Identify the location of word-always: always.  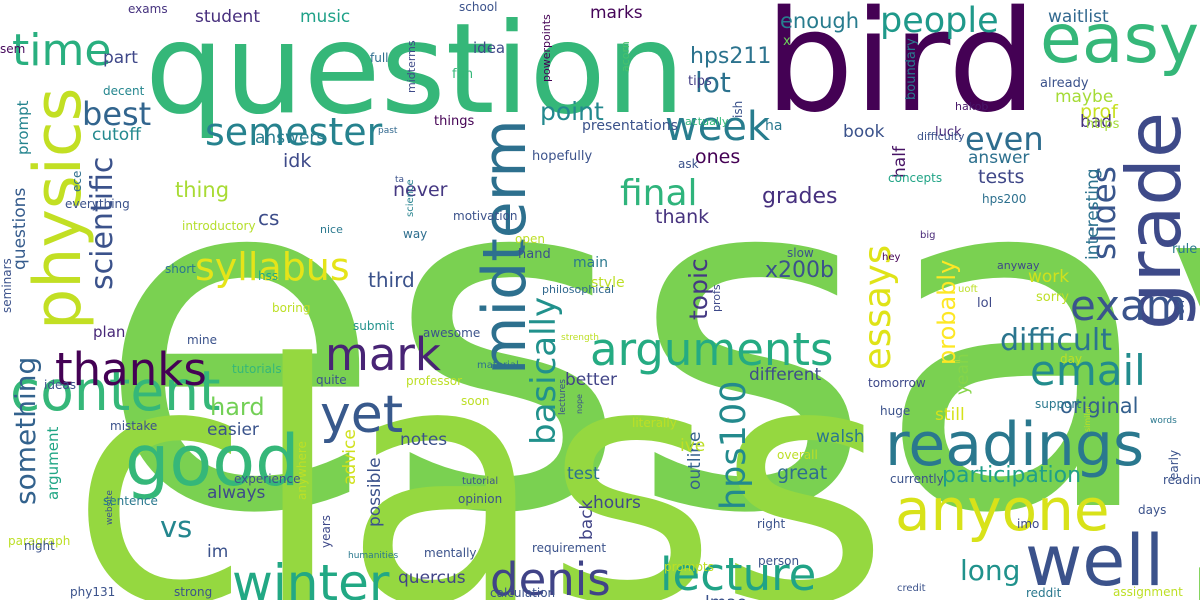
(236, 493).